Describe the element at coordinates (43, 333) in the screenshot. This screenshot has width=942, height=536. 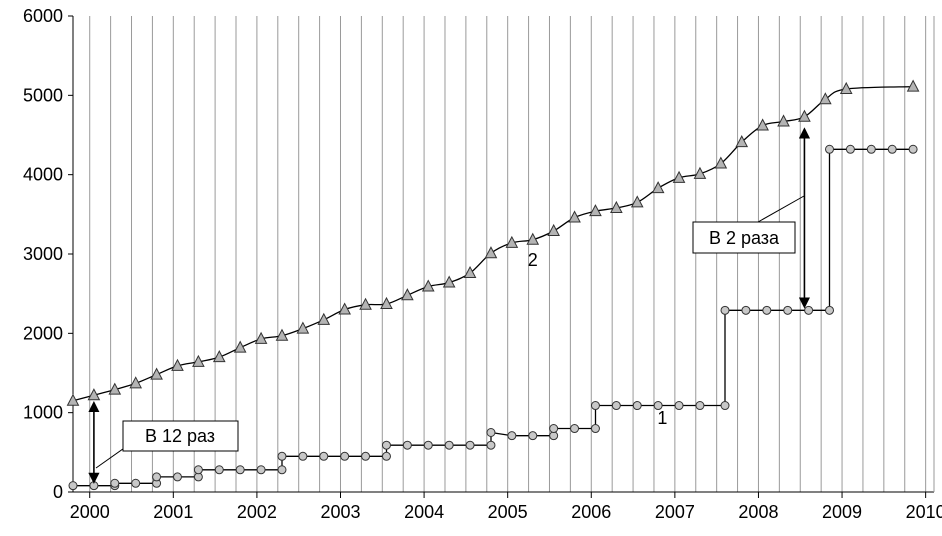
I see `y-tick-label: 2000` at that location.